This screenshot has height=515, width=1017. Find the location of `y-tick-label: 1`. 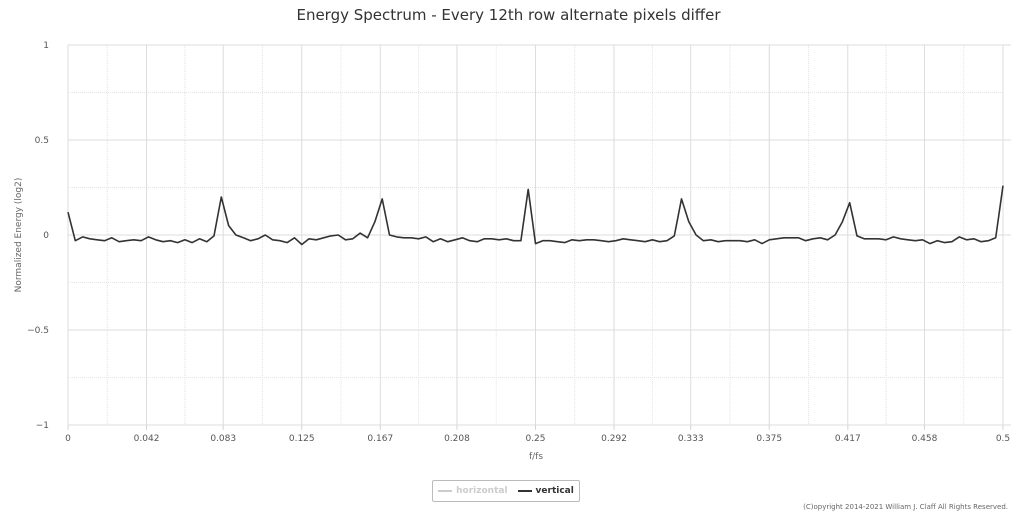

y-tick-label: 1 is located at coordinates (46, 46).